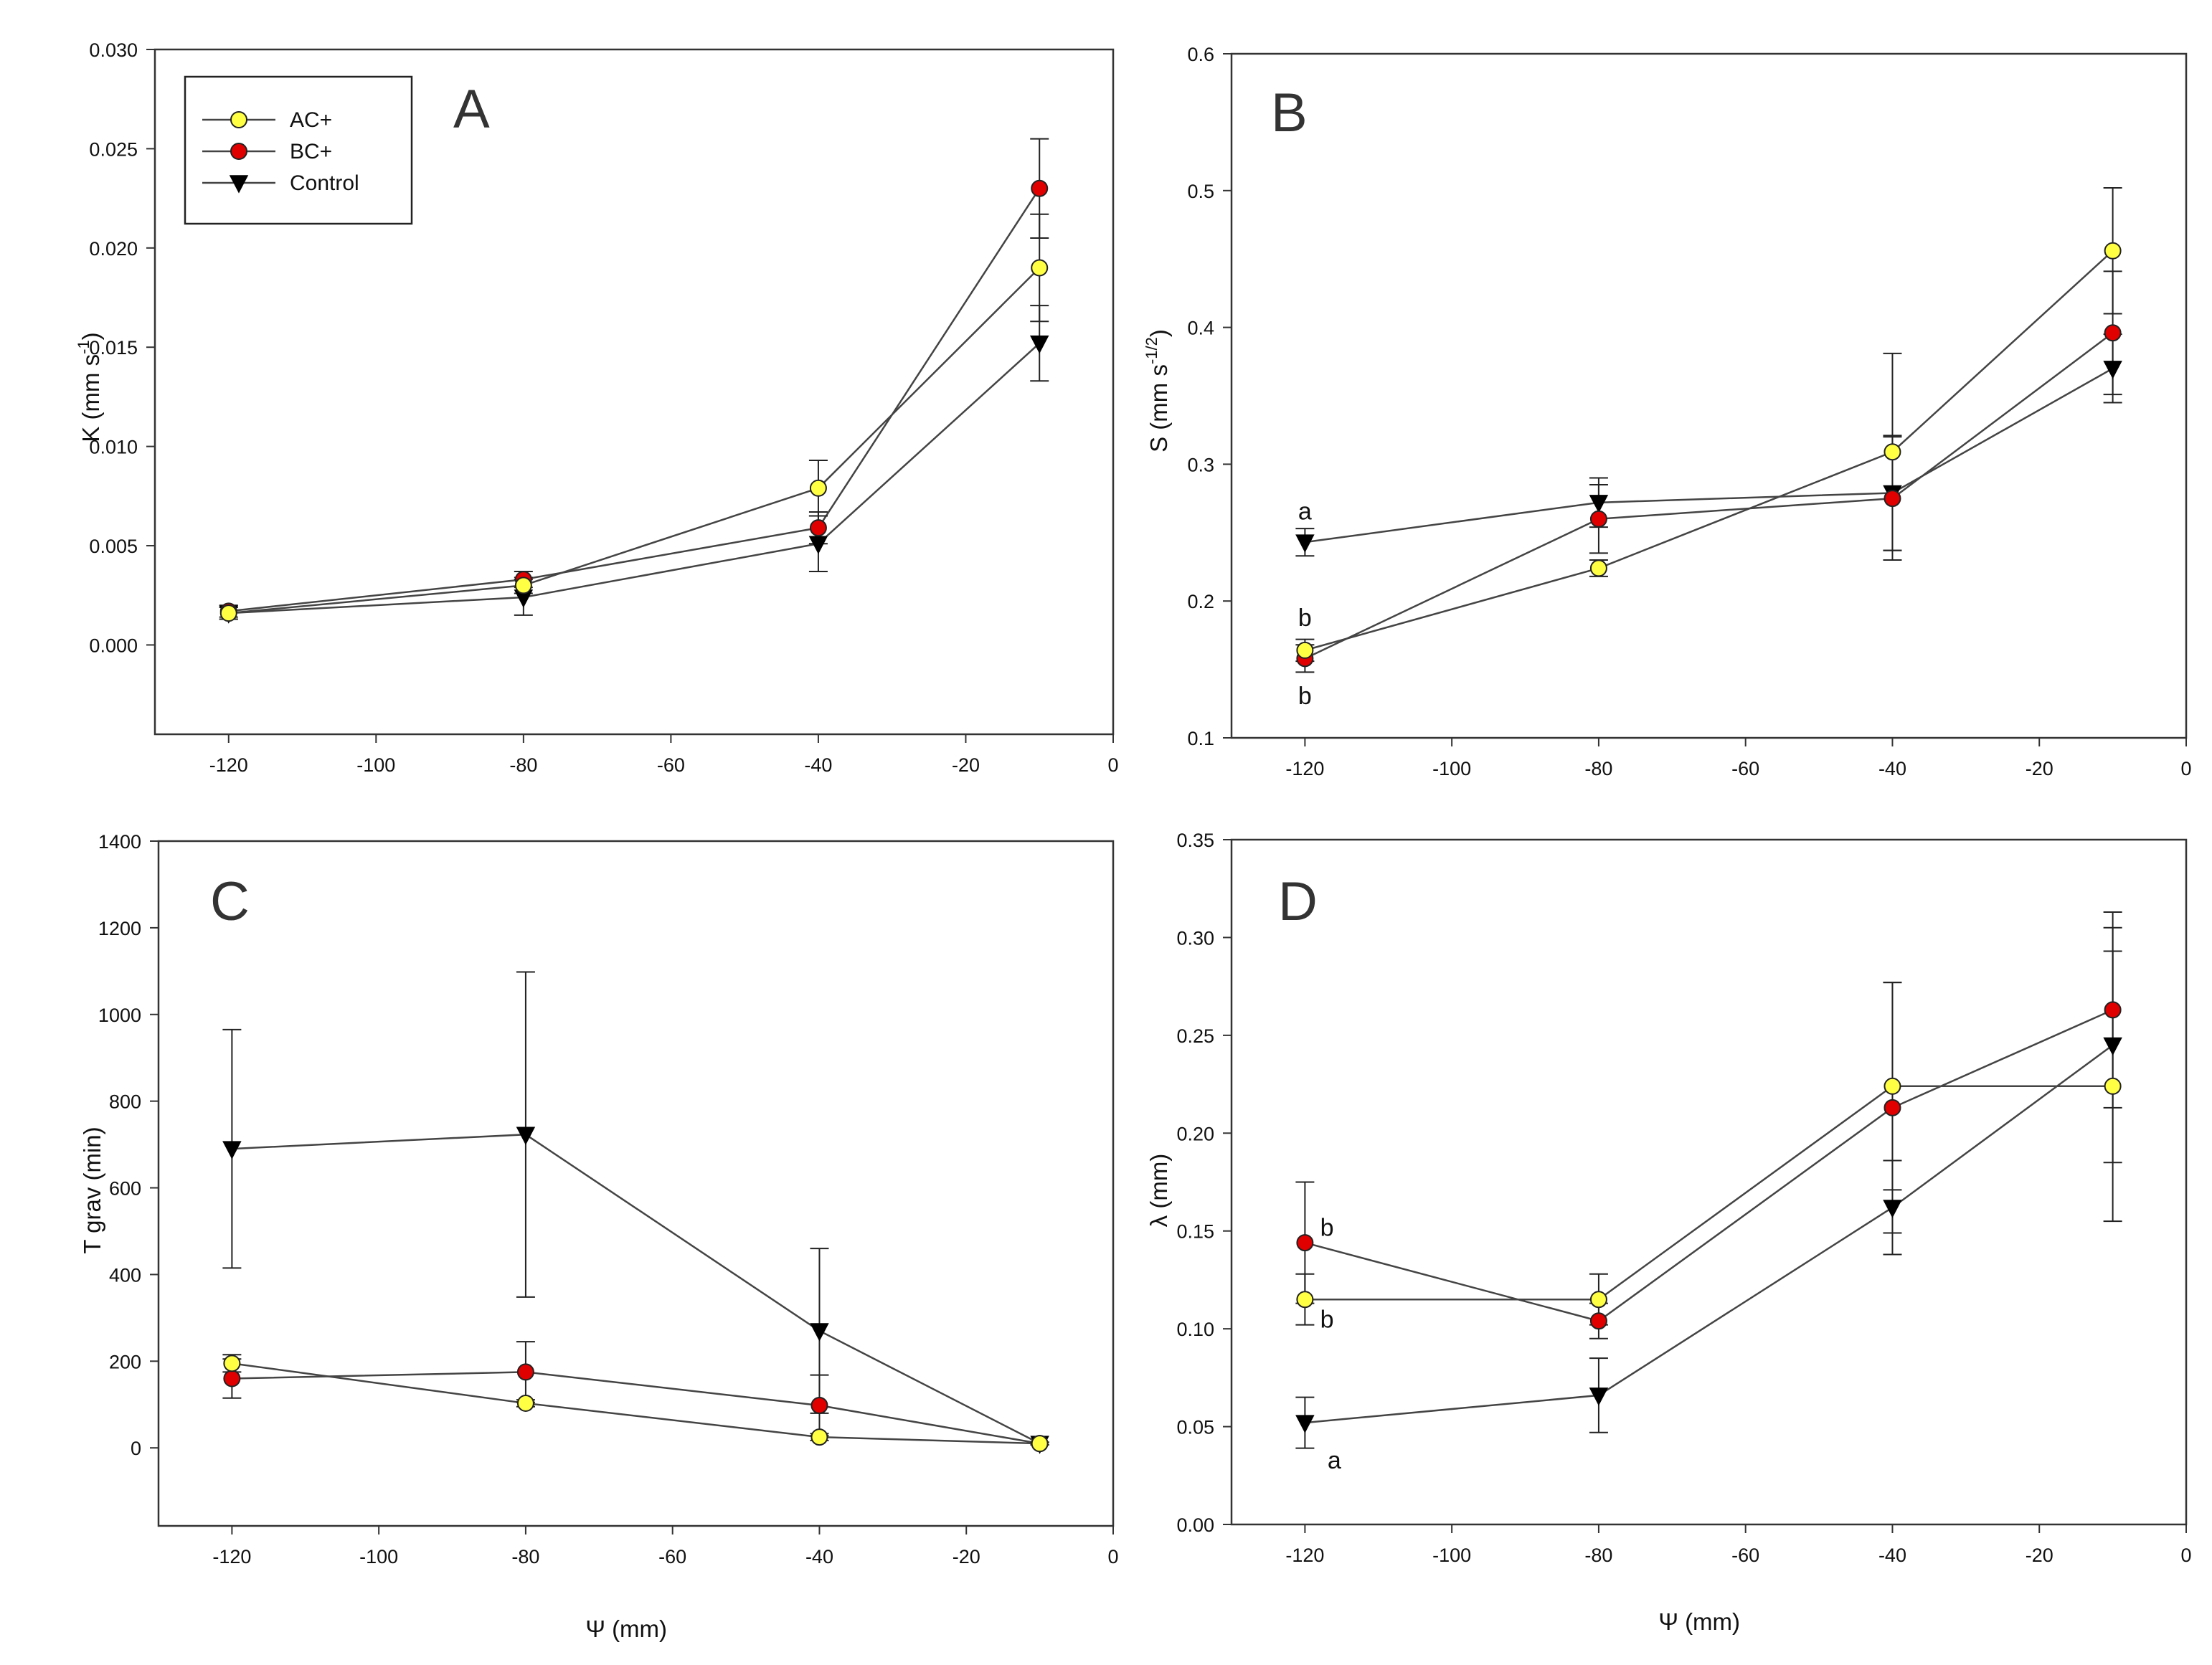  What do you see at coordinates (1157, 390) in the screenshot?
I see `panel-b-ylabel: S (mm s-1/2)` at bounding box center [1157, 390].